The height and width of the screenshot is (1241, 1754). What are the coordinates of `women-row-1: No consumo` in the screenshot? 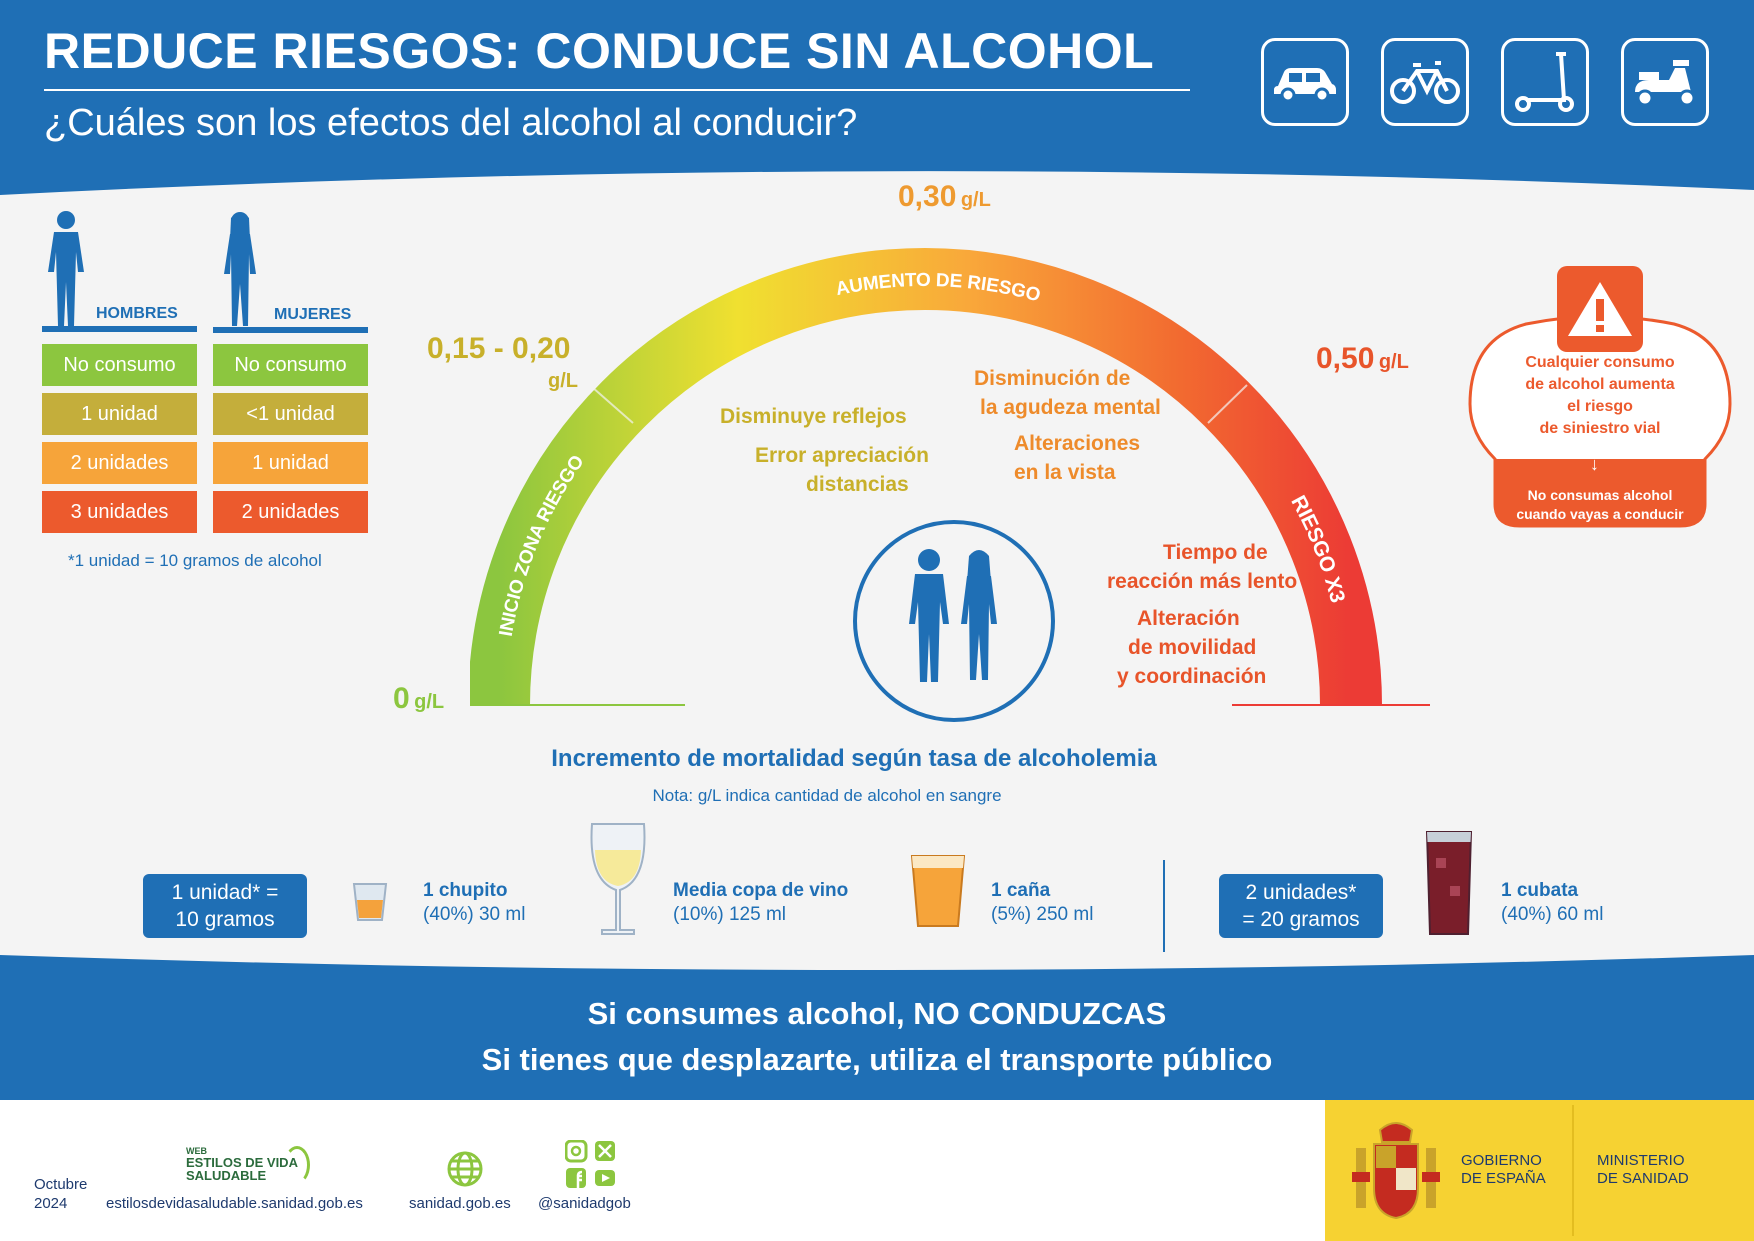 It's located at (290, 365).